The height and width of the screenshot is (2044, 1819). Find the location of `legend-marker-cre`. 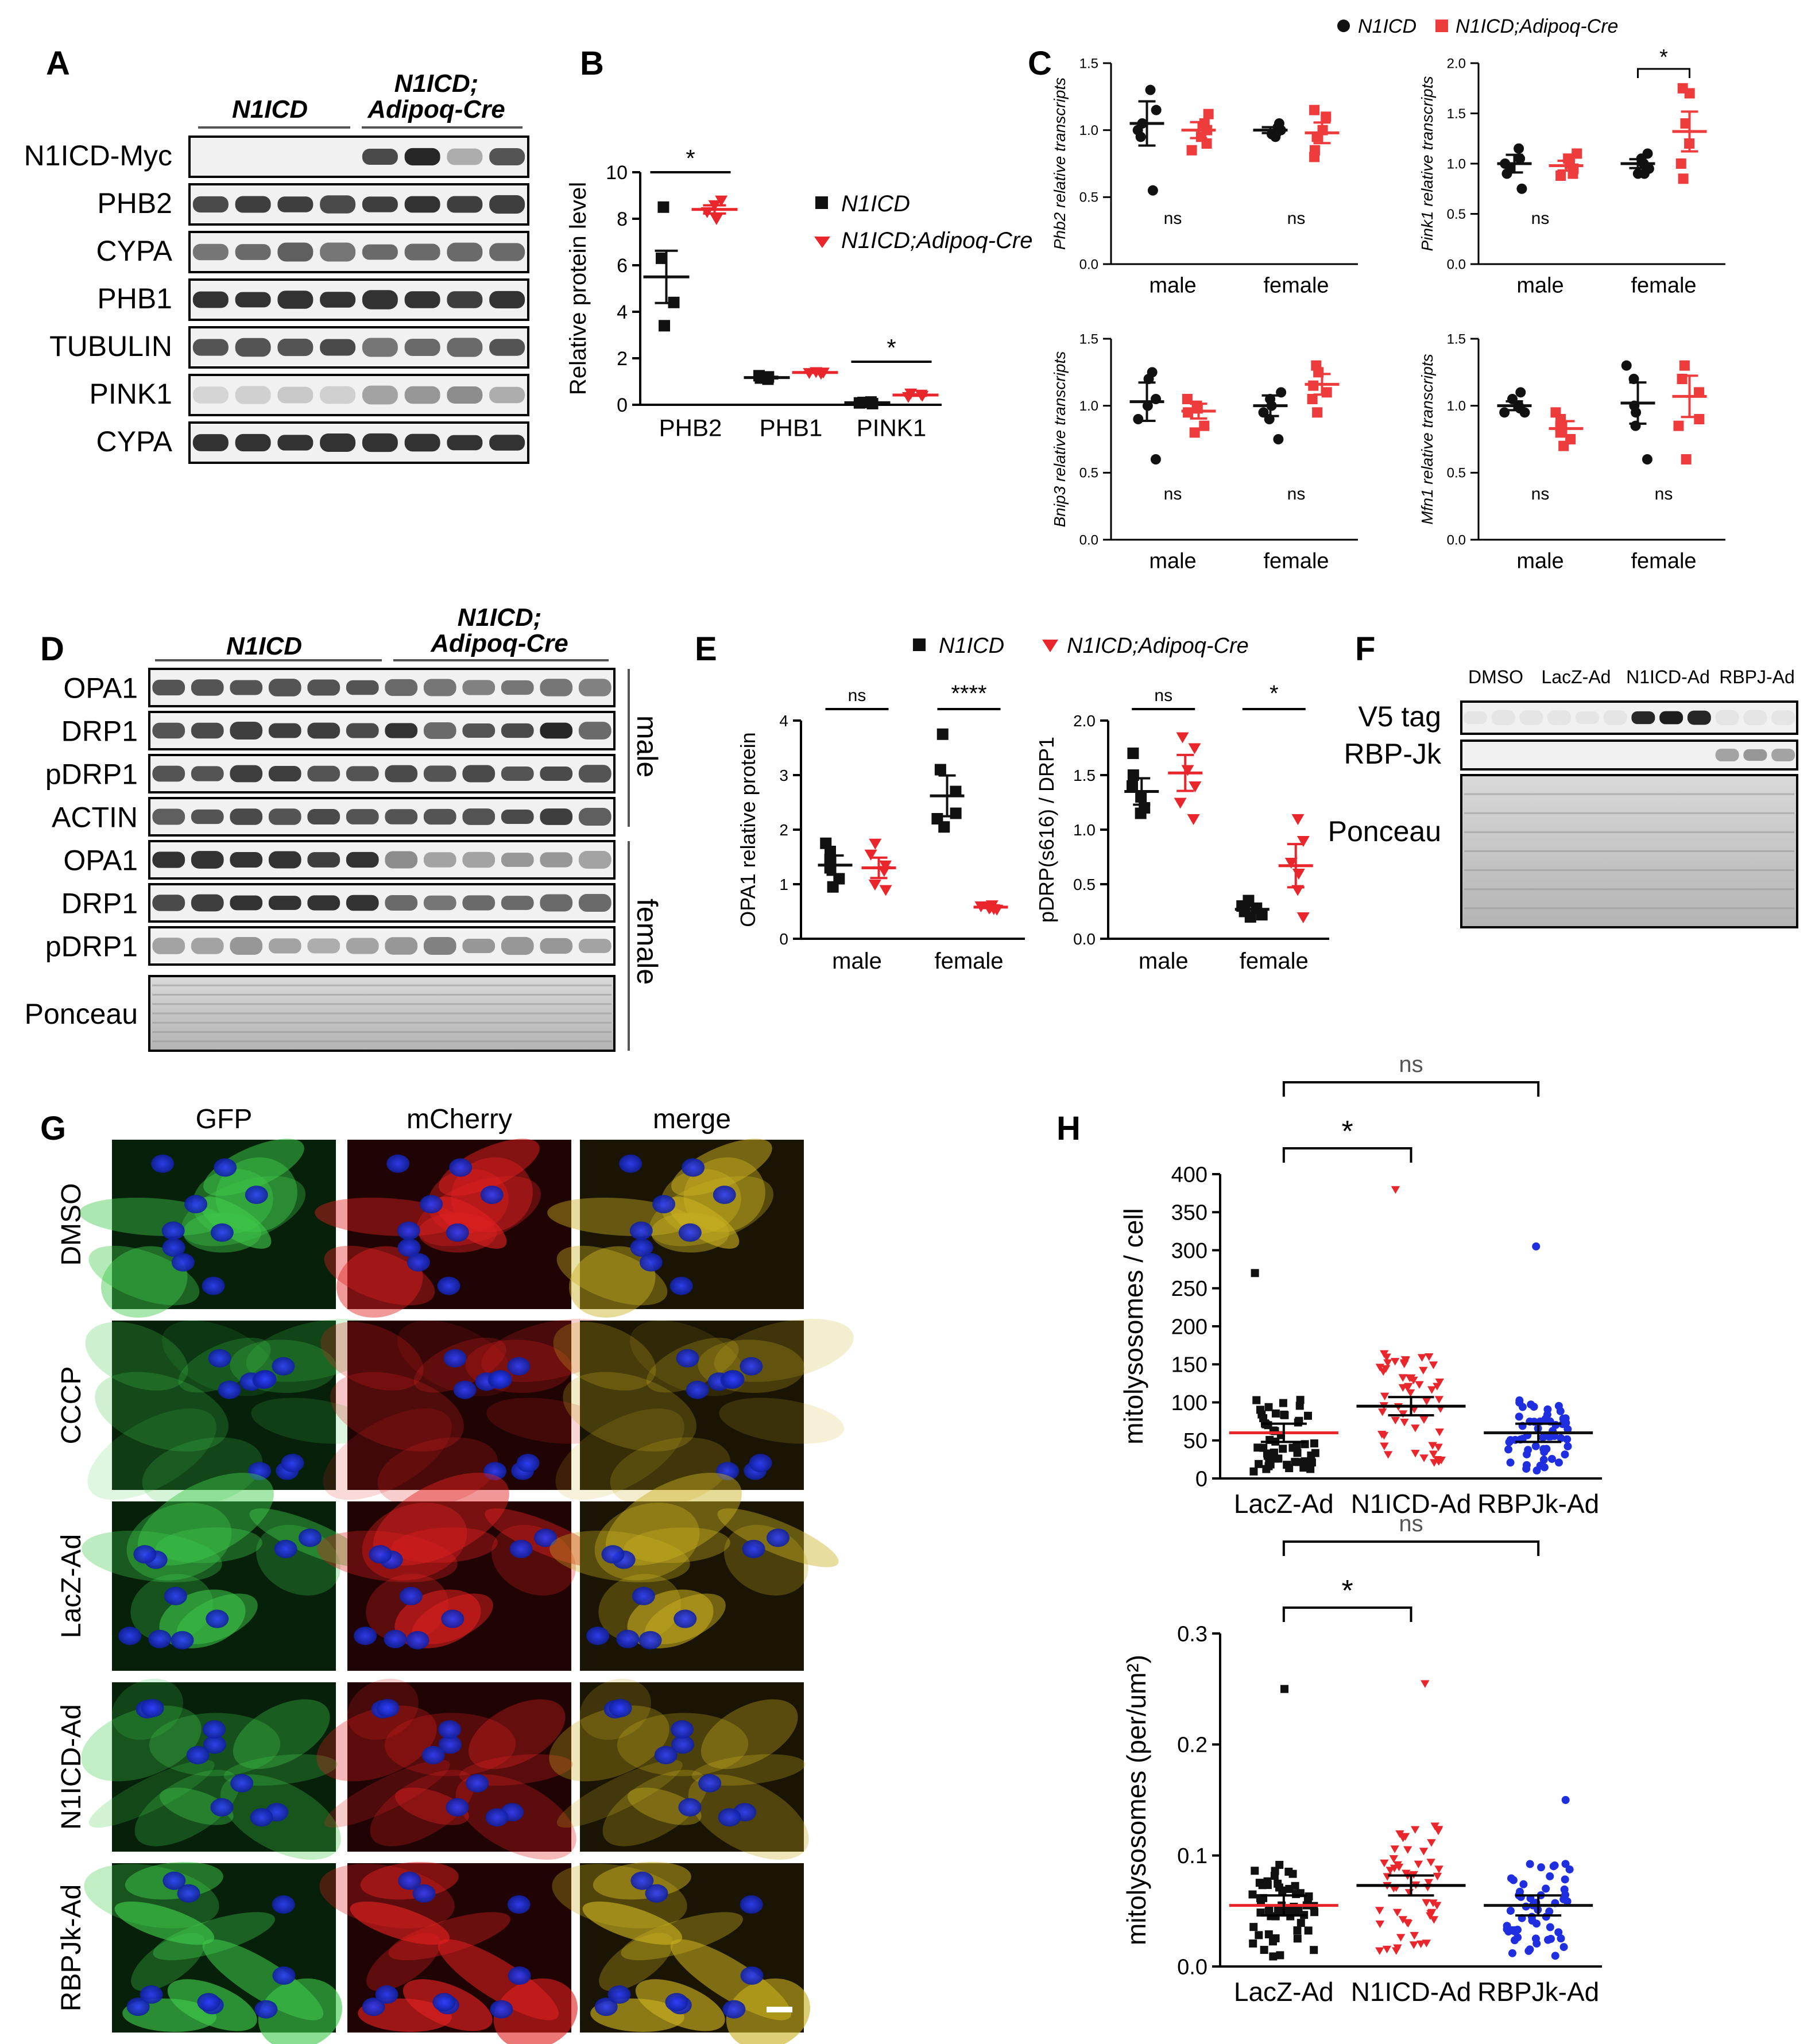

legend-marker-cre is located at coordinates (1050, 646).